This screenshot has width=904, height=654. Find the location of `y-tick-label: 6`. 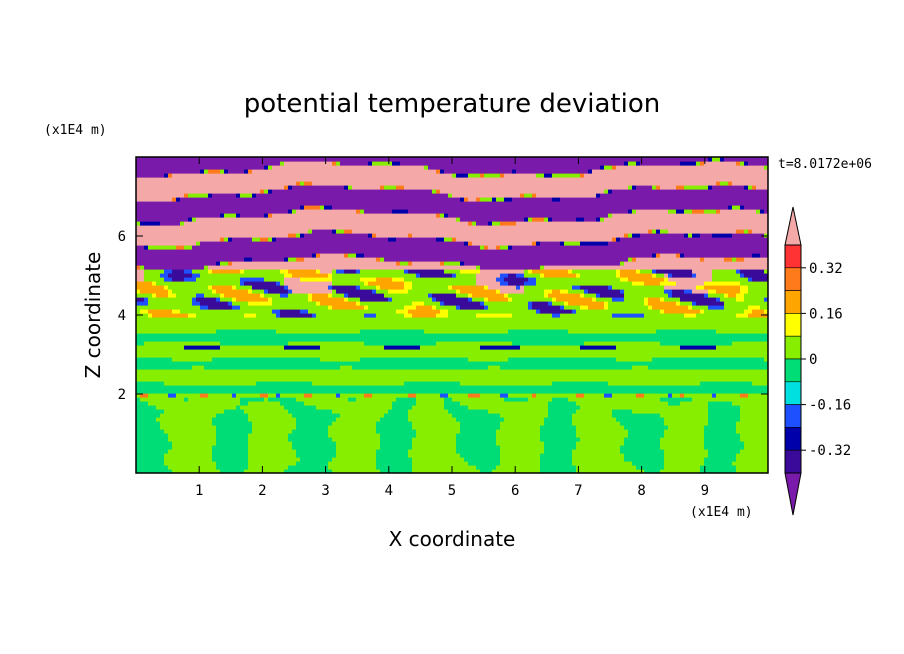

y-tick-label: 6 is located at coordinates (122, 237).